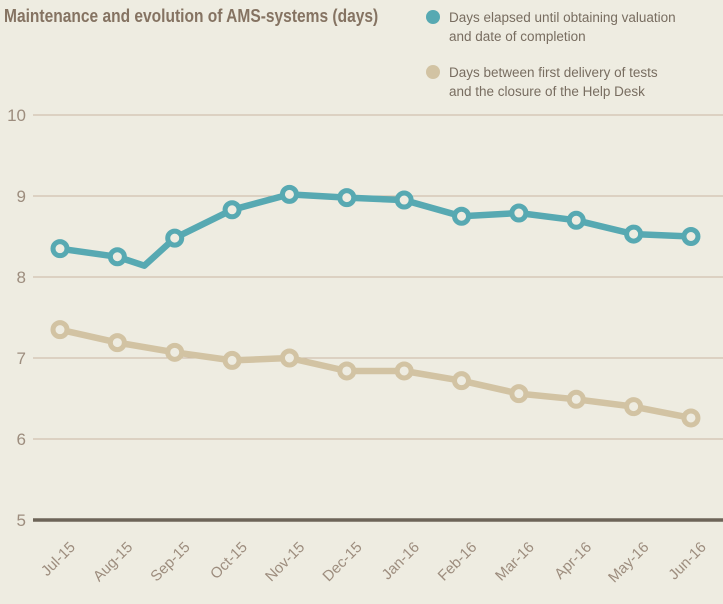 This screenshot has width=723, height=604. Describe the element at coordinates (285, 562) in the screenshot. I see `x-tick-label: Nov-15` at that location.